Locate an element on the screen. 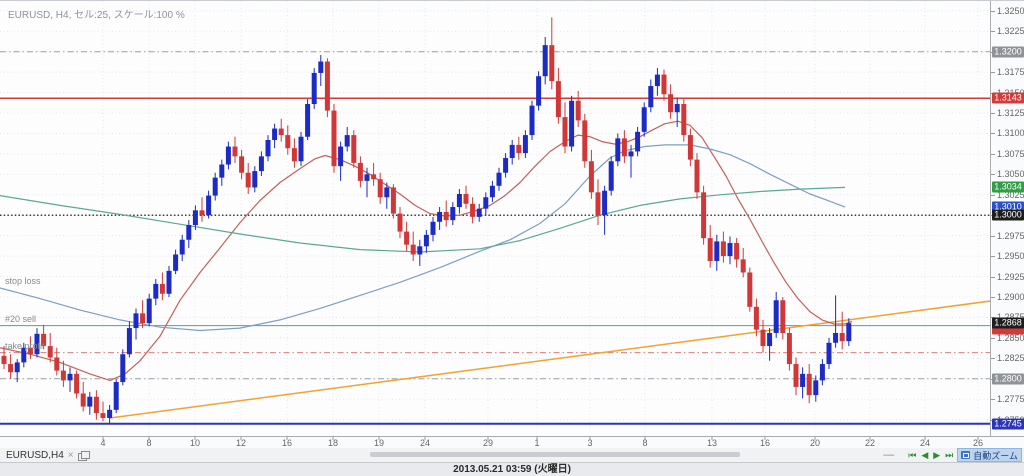 This screenshot has width=1024, height=476. bid-price-badge: 1.2868 is located at coordinates (1008, 323).